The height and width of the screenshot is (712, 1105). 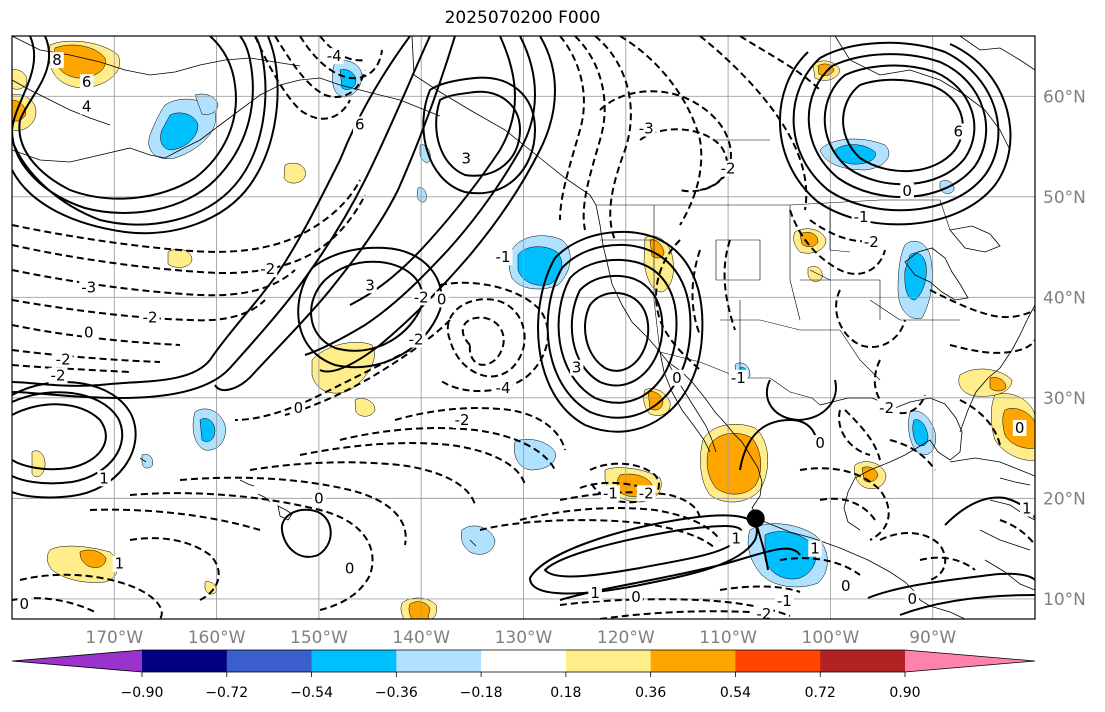 What do you see at coordinates (735, 693) in the screenshot?
I see `colorbar-label: 0.54` at bounding box center [735, 693].